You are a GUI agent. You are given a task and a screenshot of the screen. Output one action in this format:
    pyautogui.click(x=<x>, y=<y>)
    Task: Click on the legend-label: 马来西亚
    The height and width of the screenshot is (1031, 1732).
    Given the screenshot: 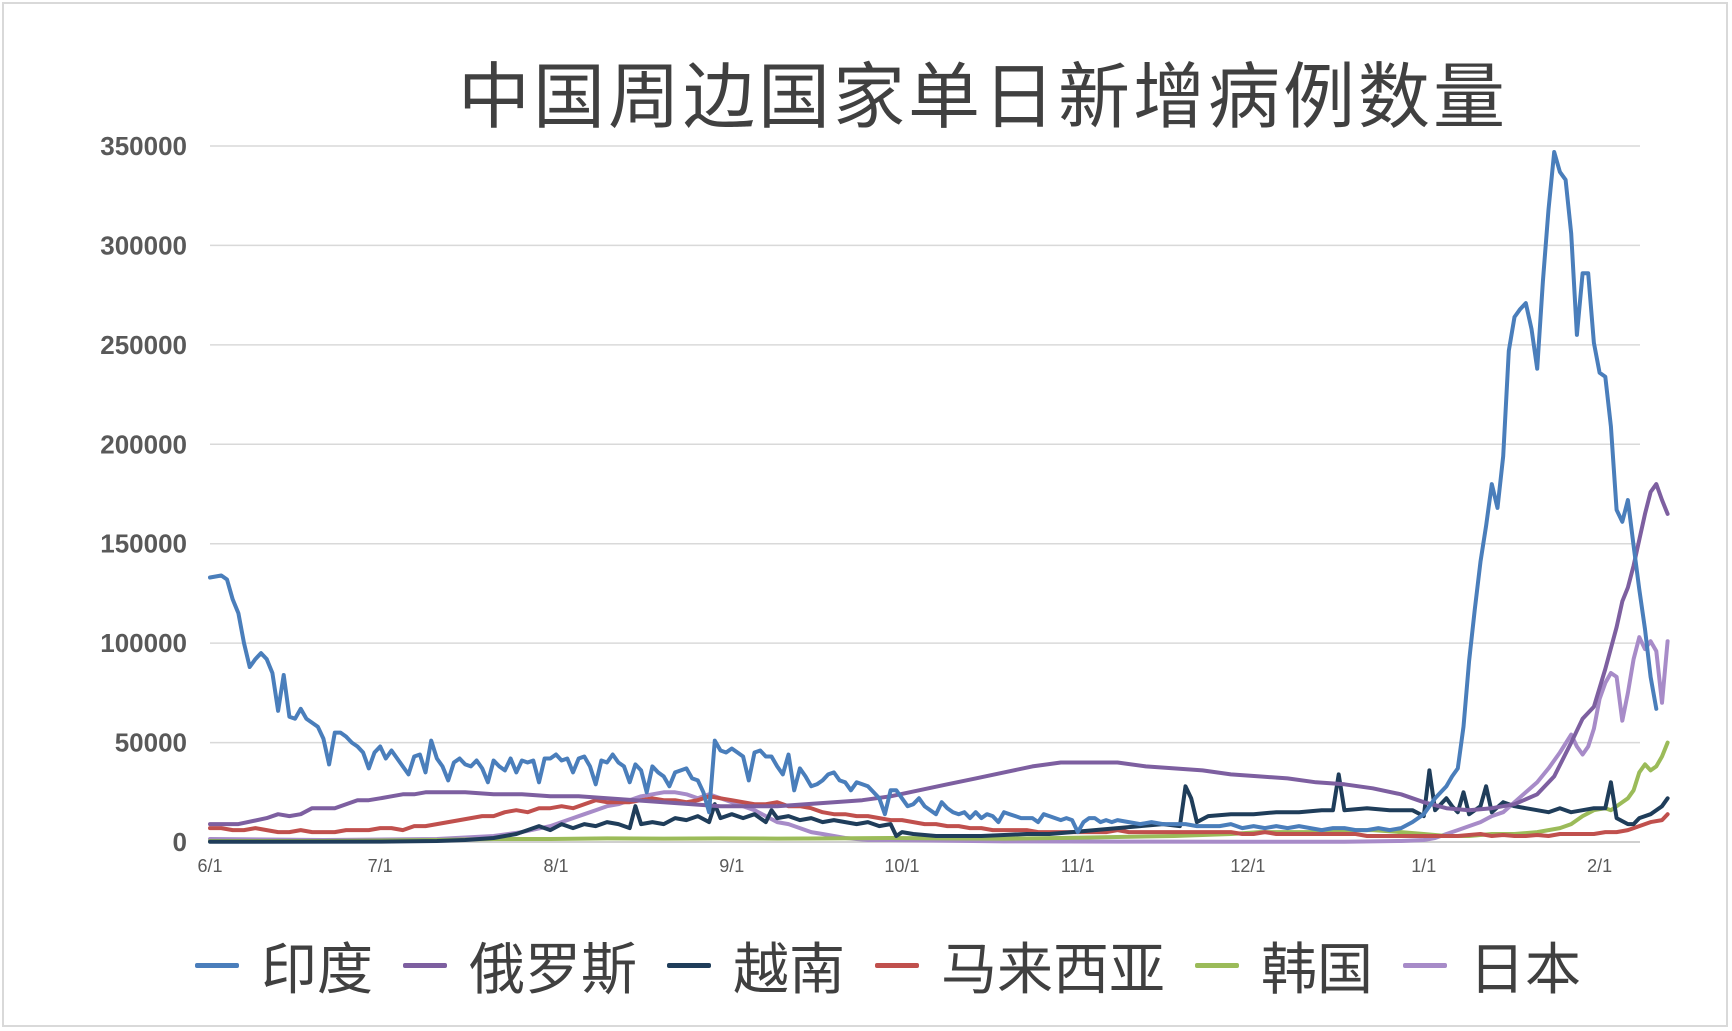 What is the action you would take?
    pyautogui.click(x=1053, y=970)
    